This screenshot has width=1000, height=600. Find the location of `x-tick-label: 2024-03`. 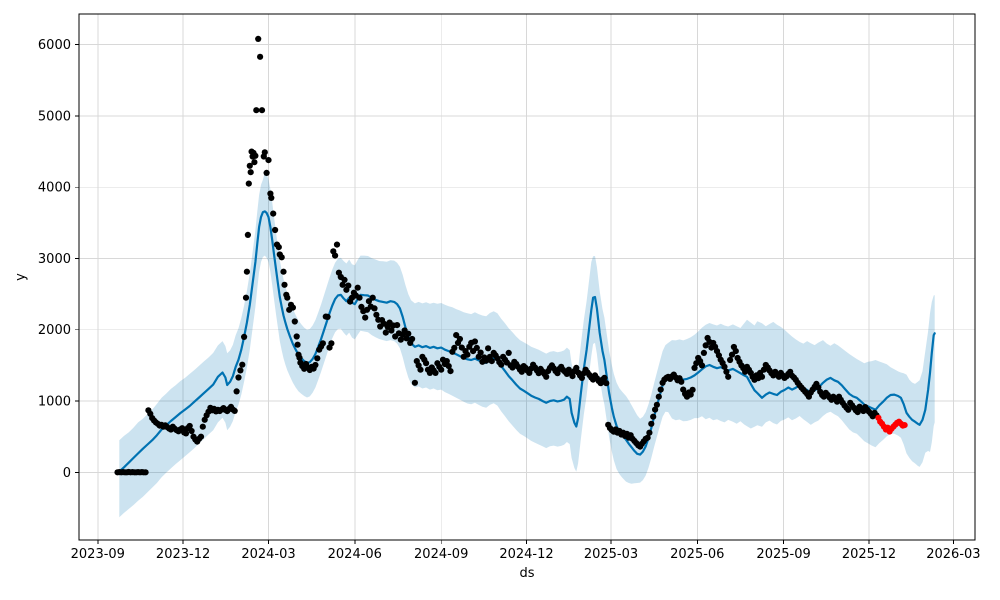

x-tick-label: 2024-03 is located at coordinates (268, 554).